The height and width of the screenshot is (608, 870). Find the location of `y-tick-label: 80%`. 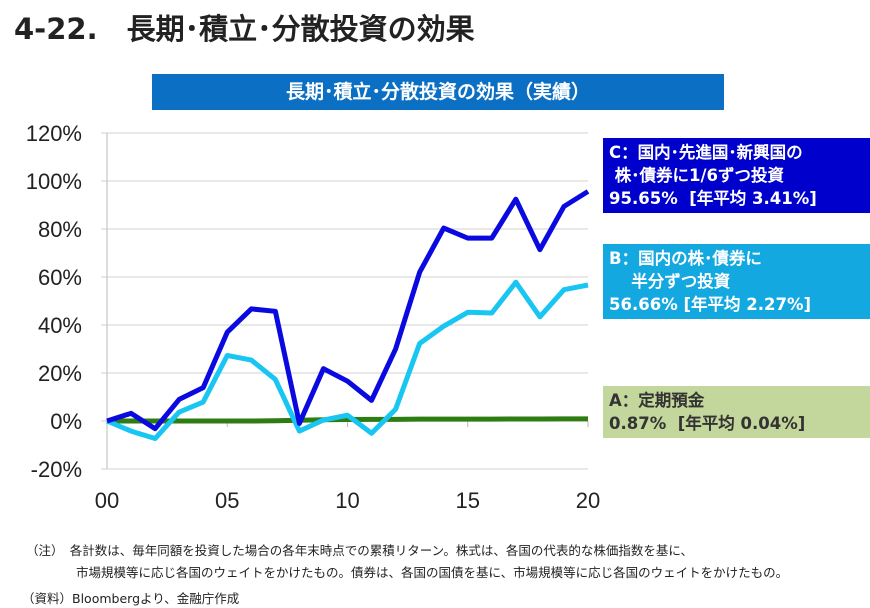

y-tick-label: 80% is located at coordinates (60, 229).